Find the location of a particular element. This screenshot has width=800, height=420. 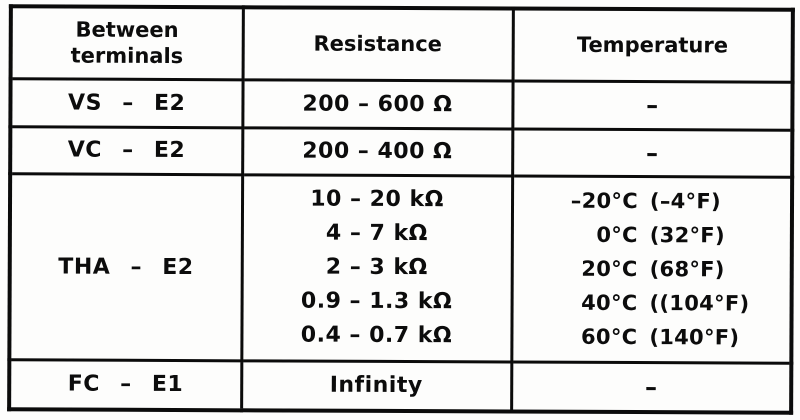

cell-resistance: Infinity is located at coordinates (376, 386).